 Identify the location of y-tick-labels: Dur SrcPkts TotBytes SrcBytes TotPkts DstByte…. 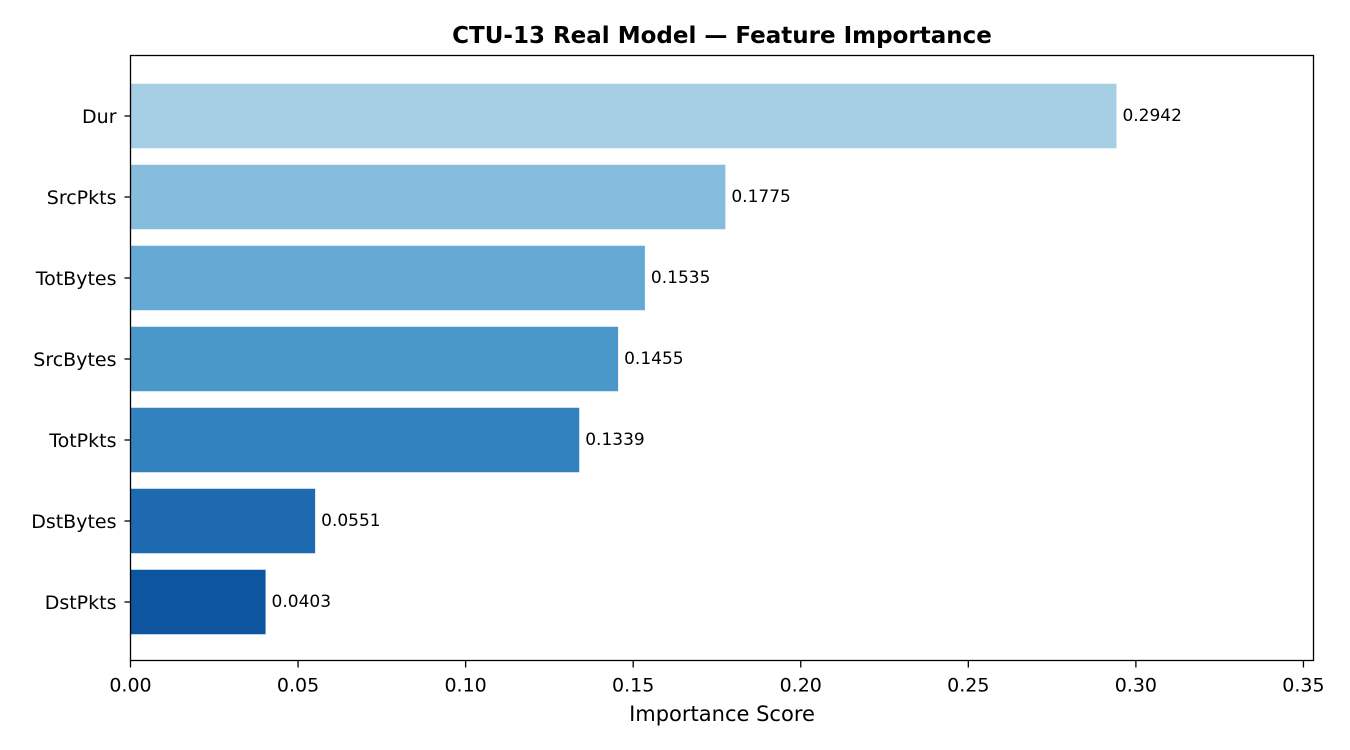
(81, 360).